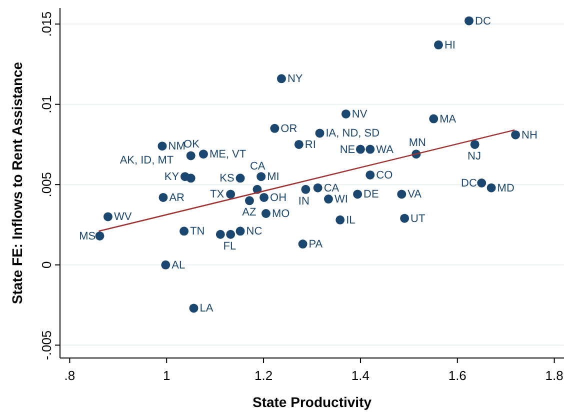 This screenshot has height=414, width=573. Describe the element at coordinates (46, 345) in the screenshot. I see `y-tick-label: -.005` at that location.